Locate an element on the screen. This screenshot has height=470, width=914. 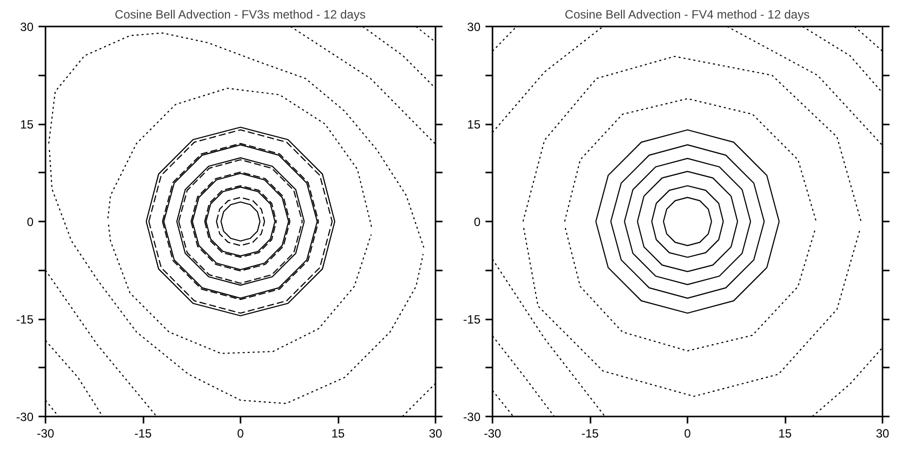
chart-title: Cosine Bell Advection - FV4 method - 12 days is located at coordinates (687, 15).